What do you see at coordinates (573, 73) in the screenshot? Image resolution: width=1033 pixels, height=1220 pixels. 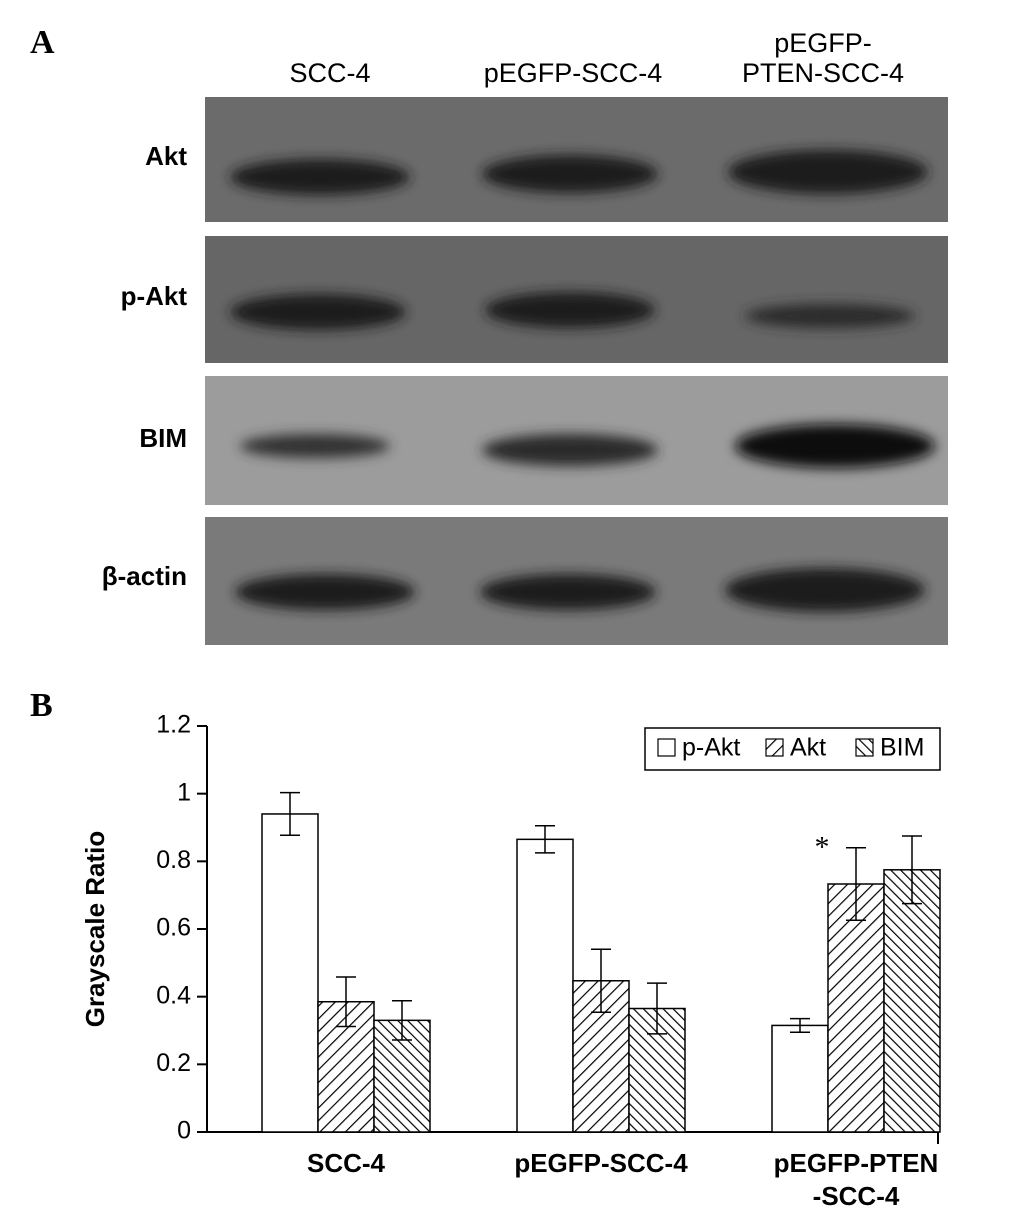 I see `lane-label: pEGFP-SCC-4` at bounding box center [573, 73].